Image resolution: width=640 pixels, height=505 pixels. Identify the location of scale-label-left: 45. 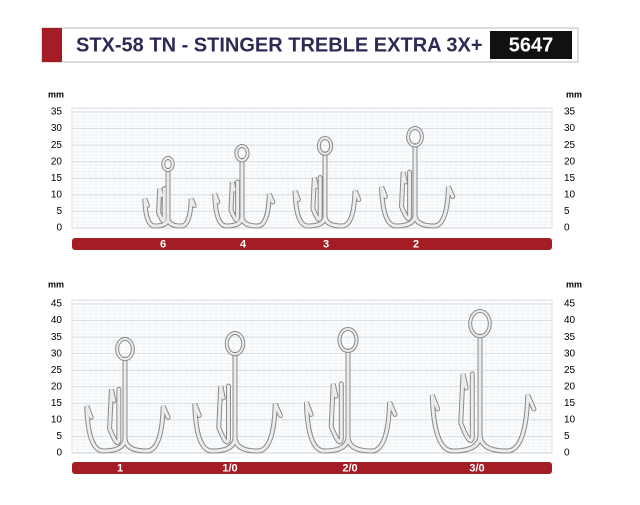
(57, 304).